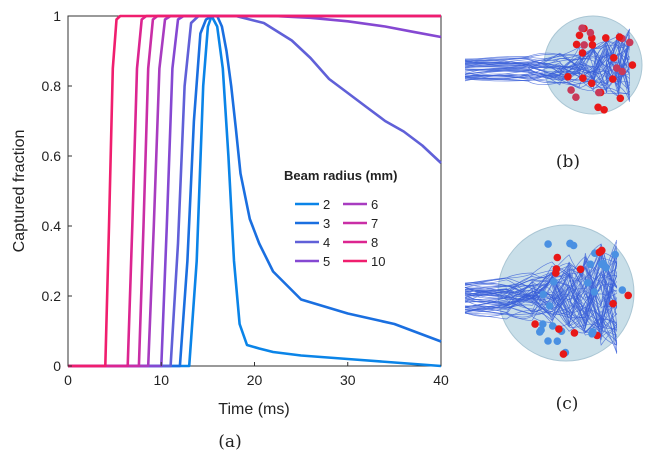 Image resolution: width=654 pixels, height=458 pixels. Describe the element at coordinates (326, 261) in the screenshot. I see `legend-label-5: 5` at that location.